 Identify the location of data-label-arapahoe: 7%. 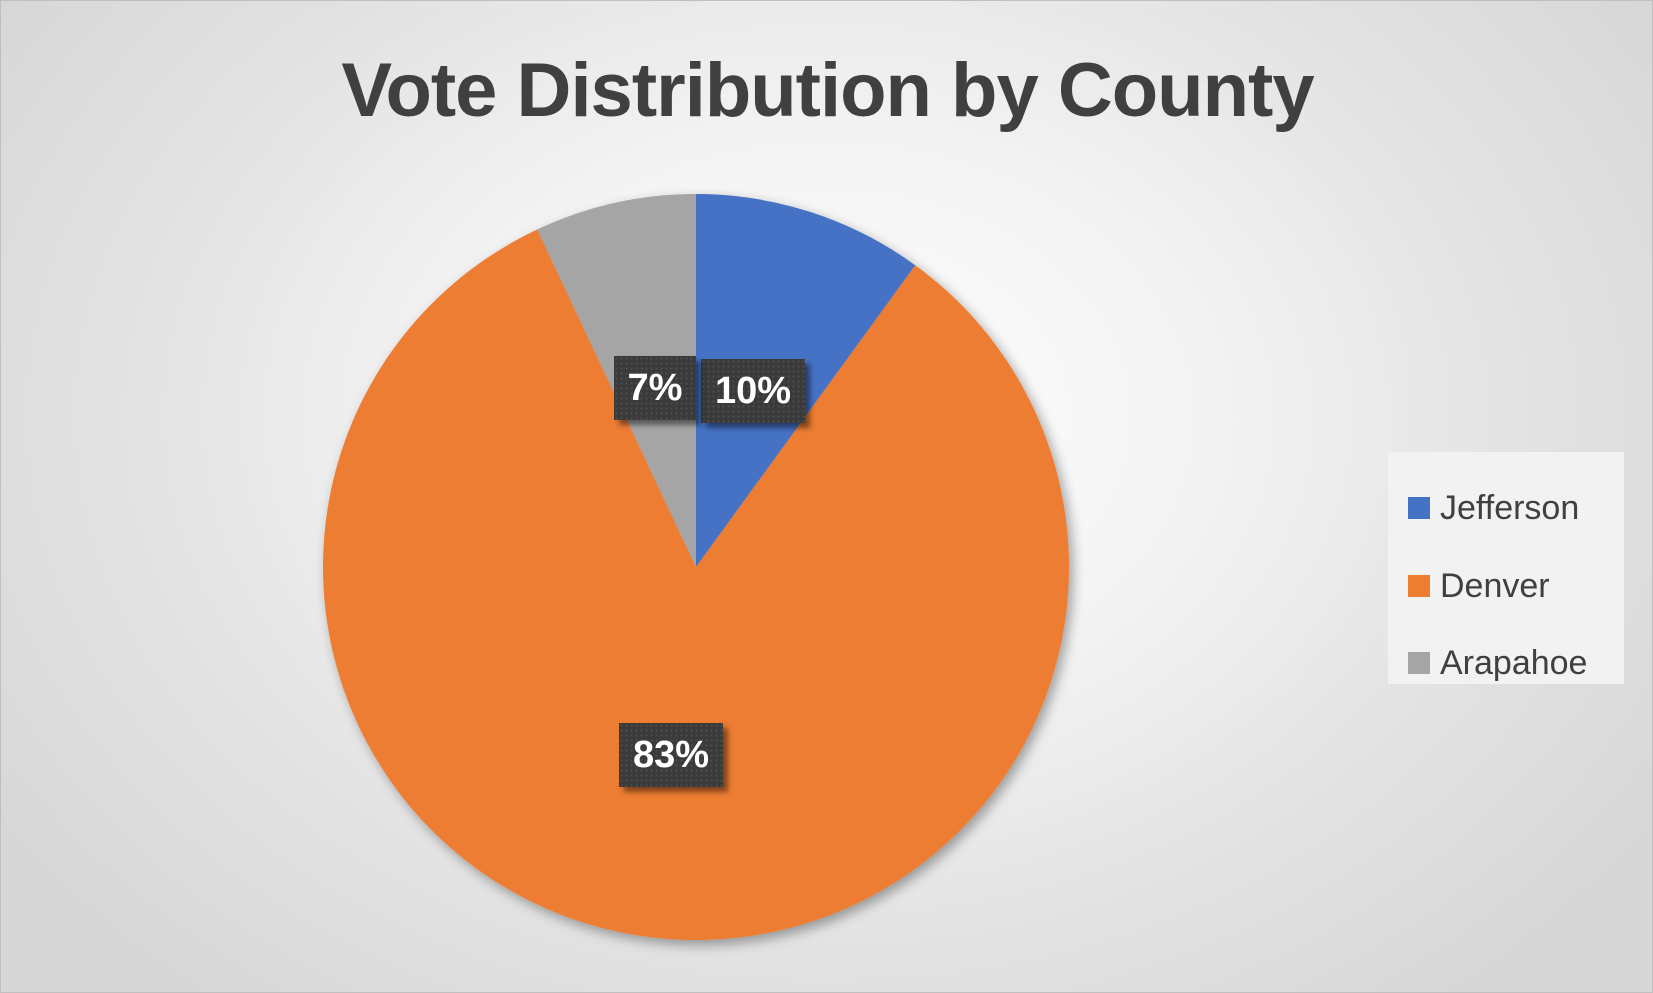
(655, 388).